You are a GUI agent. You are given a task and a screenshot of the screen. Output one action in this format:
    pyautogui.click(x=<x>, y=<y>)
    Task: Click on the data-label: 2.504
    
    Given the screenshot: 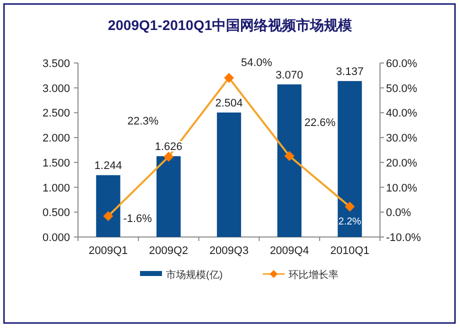 What is the action you would take?
    pyautogui.click(x=229, y=104)
    